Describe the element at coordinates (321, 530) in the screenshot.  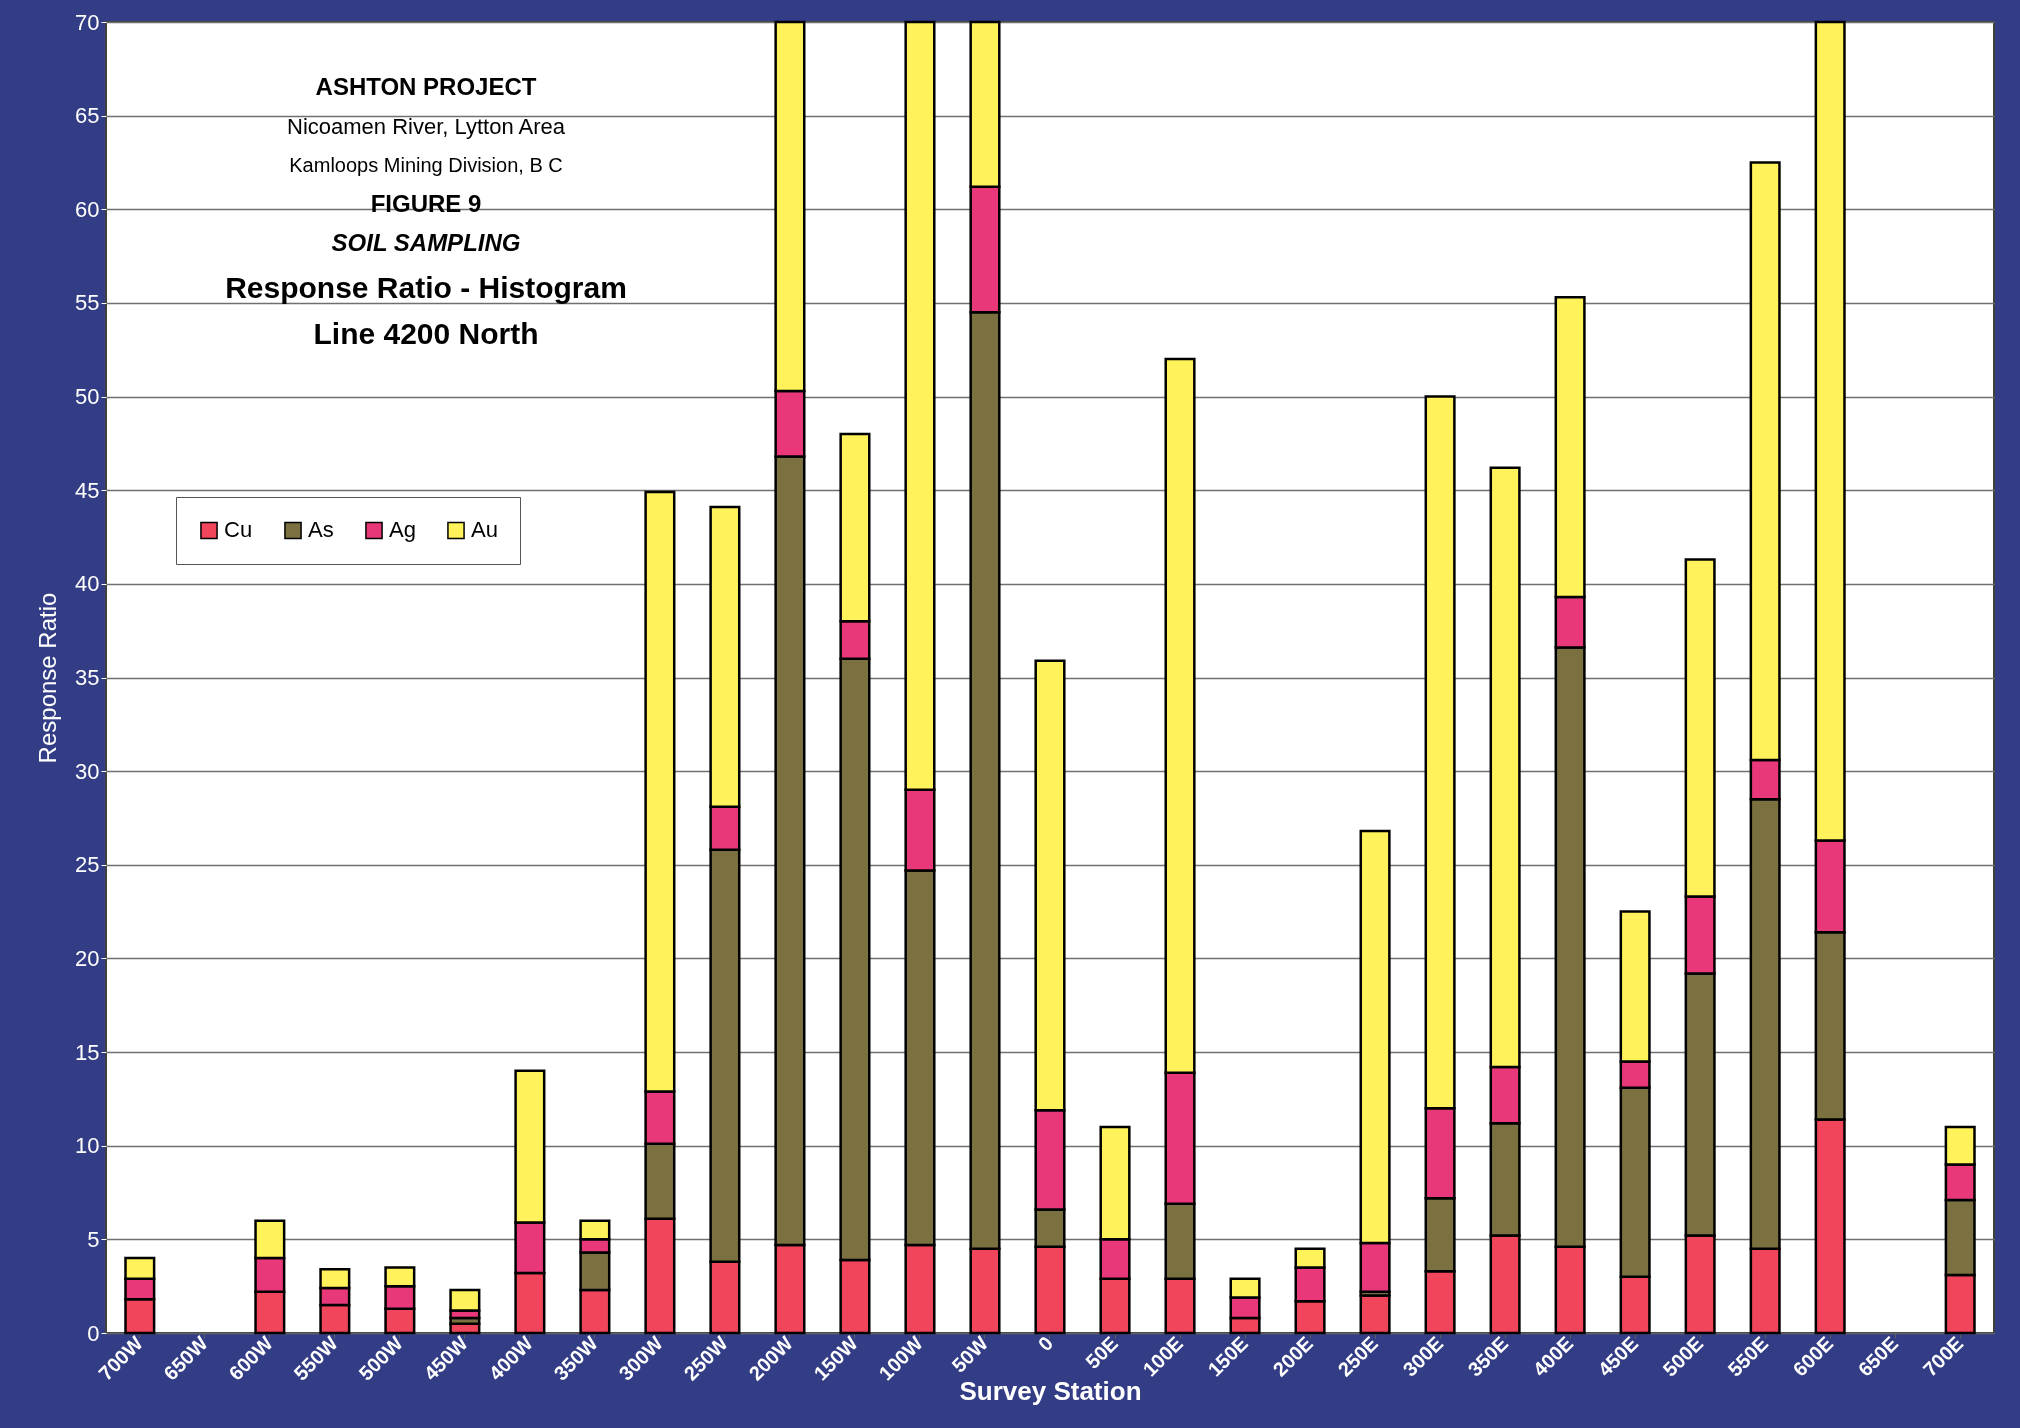
I see `legend-label: As` at that location.